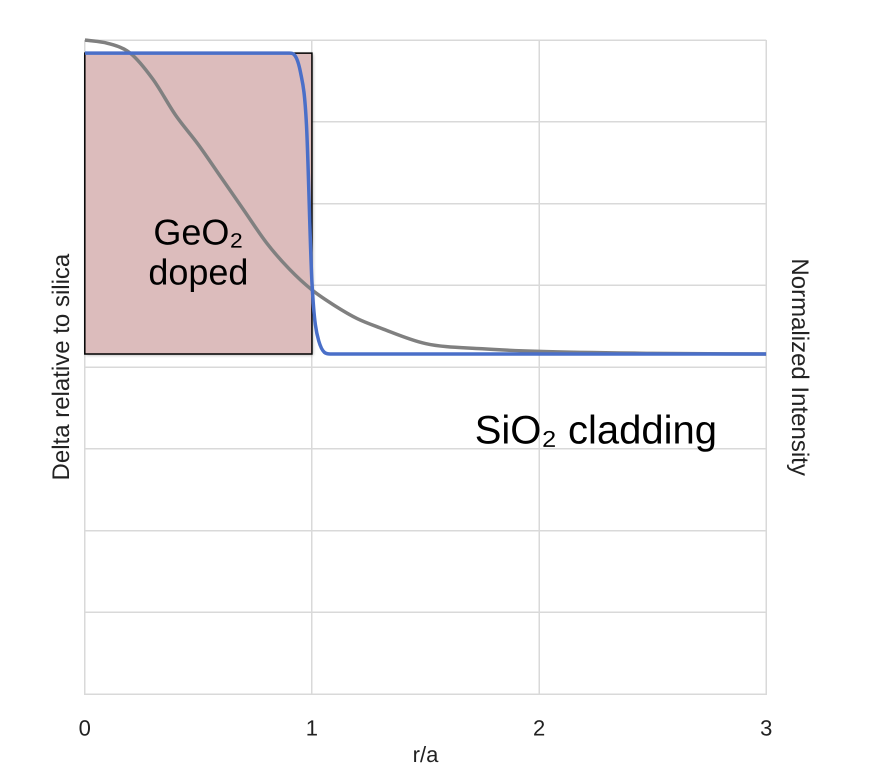 This screenshot has width=871, height=783. What do you see at coordinates (596, 430) in the screenshot?
I see `annotation: SiO₂ cladding` at bounding box center [596, 430].